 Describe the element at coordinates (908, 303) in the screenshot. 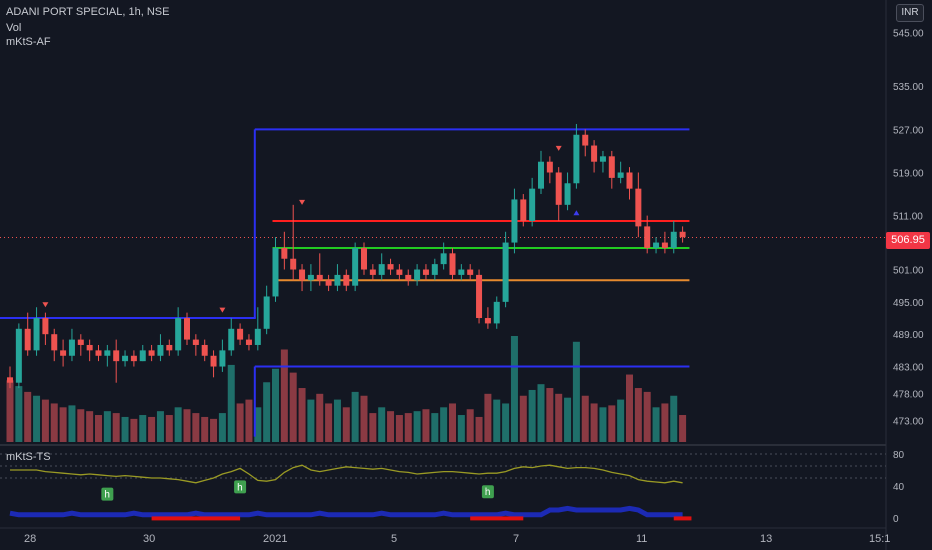

I see `price-tick-label: 495.00` at that location.